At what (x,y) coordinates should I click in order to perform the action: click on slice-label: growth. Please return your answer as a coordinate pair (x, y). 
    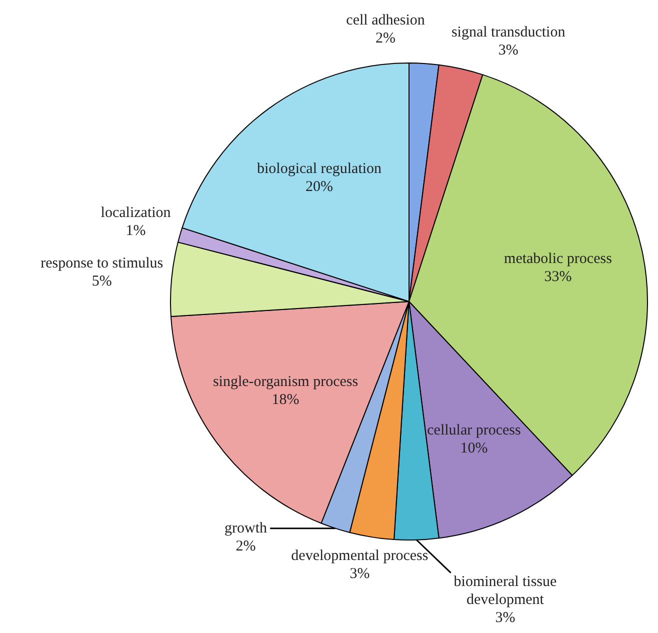
    Looking at the image, I should click on (246, 528).